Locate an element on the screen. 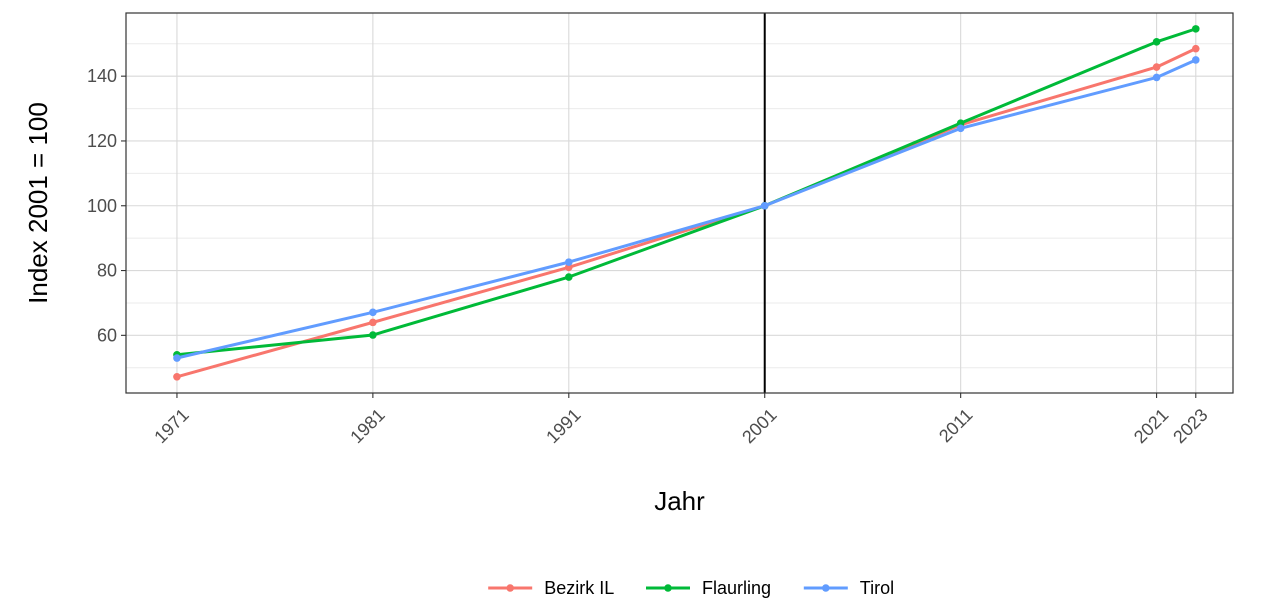  y-tick-label: 60 is located at coordinates (107, 335).